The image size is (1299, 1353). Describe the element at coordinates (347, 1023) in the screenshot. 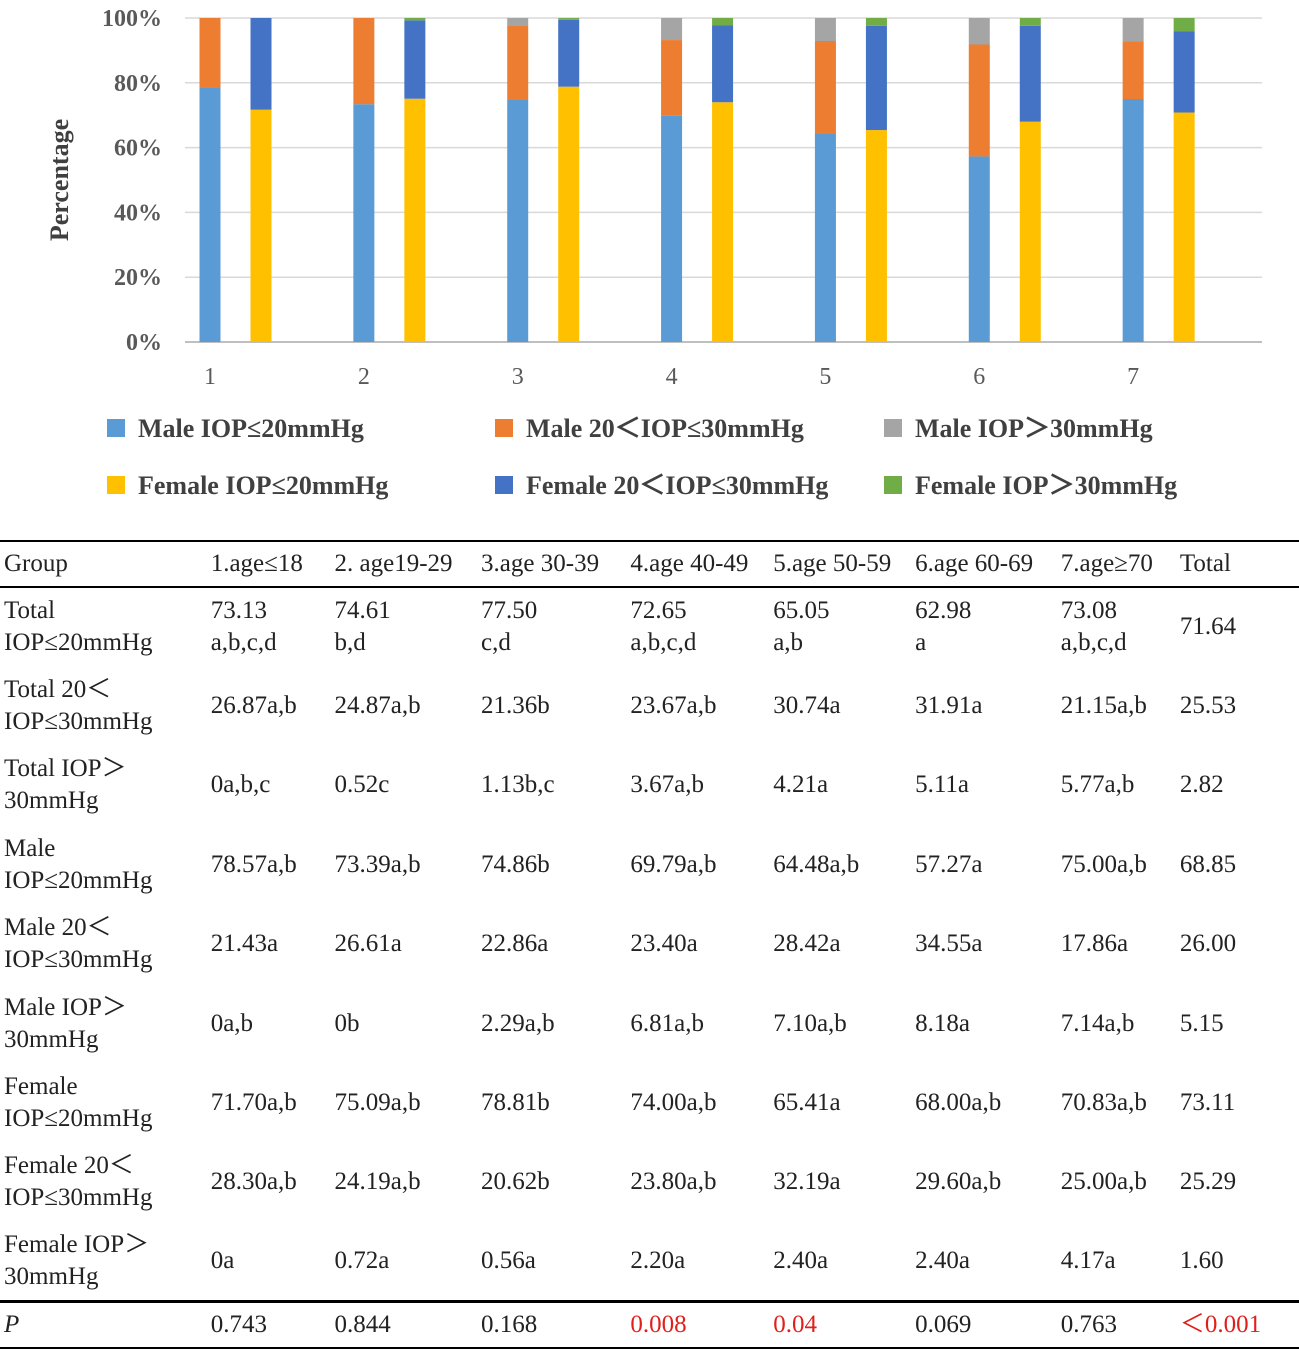

I see `table-cell: 0b` at that location.